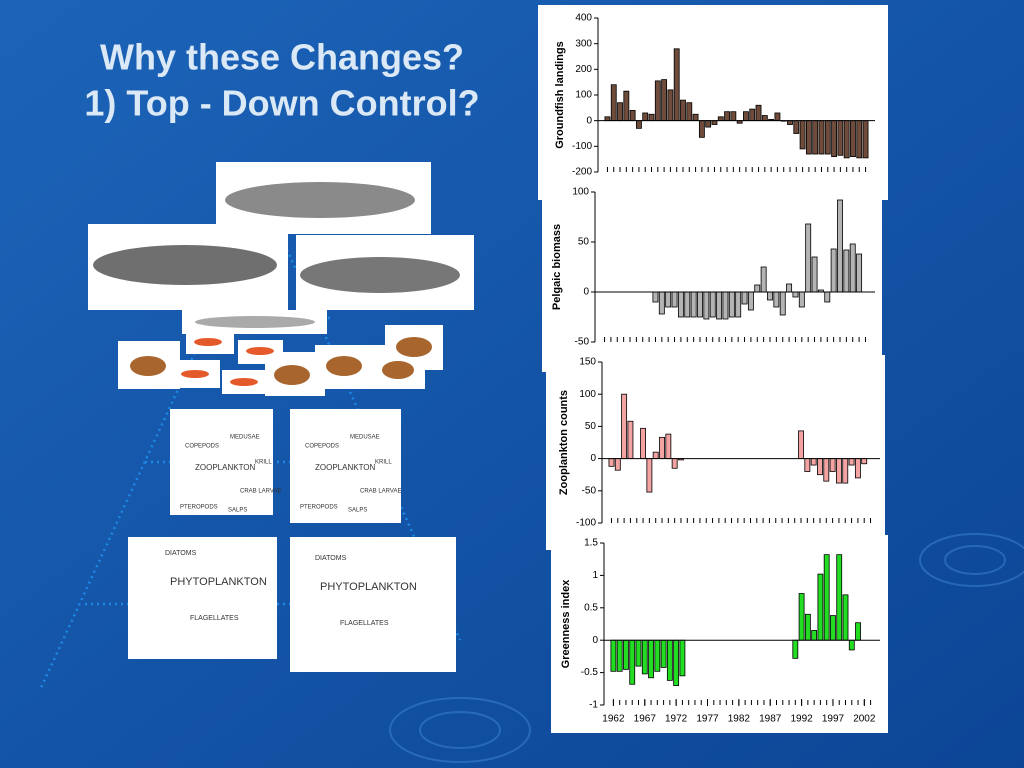  Describe the element at coordinates (715, 452) in the screenshot. I see `chart: -100 -50 0 50 100 150 Zooplankton counts` at that location.